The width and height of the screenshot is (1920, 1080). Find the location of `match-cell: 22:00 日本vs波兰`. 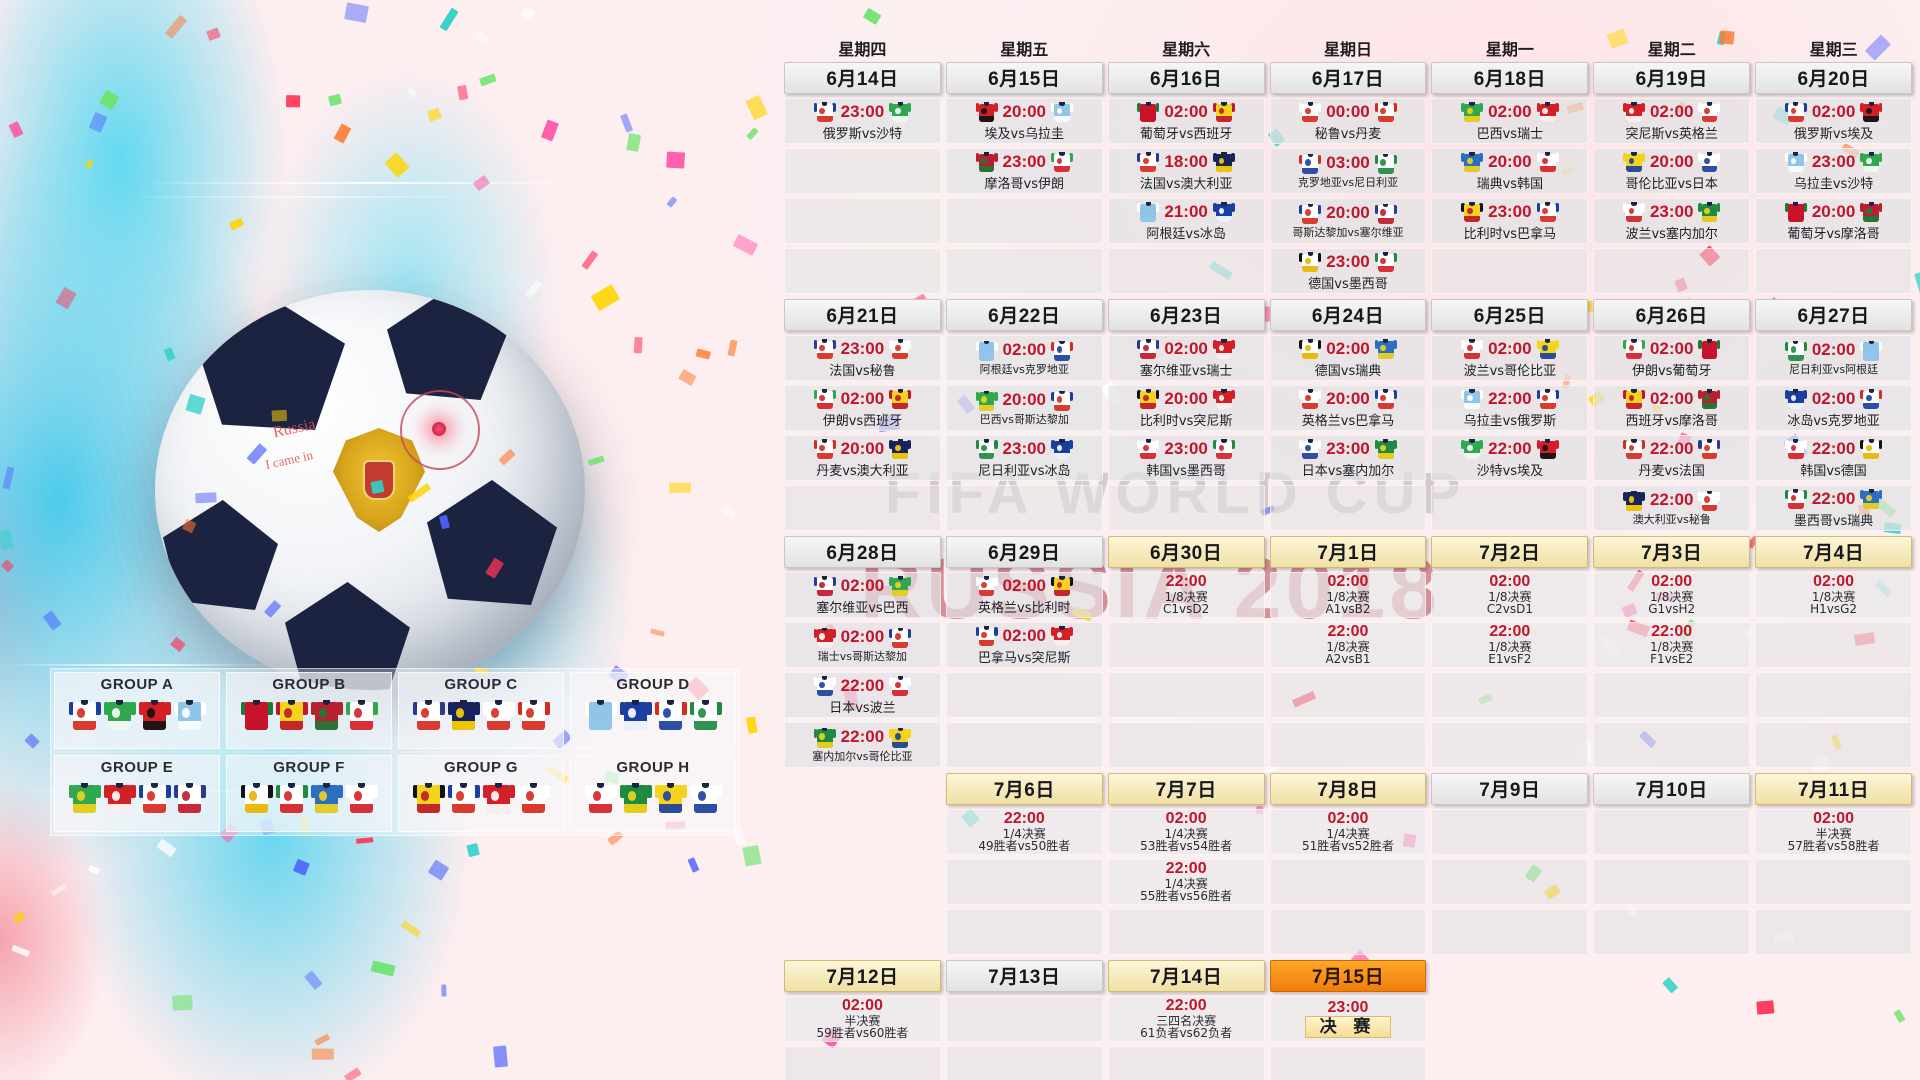

match-cell: 22:00 日本vs波兰 is located at coordinates (862, 695).